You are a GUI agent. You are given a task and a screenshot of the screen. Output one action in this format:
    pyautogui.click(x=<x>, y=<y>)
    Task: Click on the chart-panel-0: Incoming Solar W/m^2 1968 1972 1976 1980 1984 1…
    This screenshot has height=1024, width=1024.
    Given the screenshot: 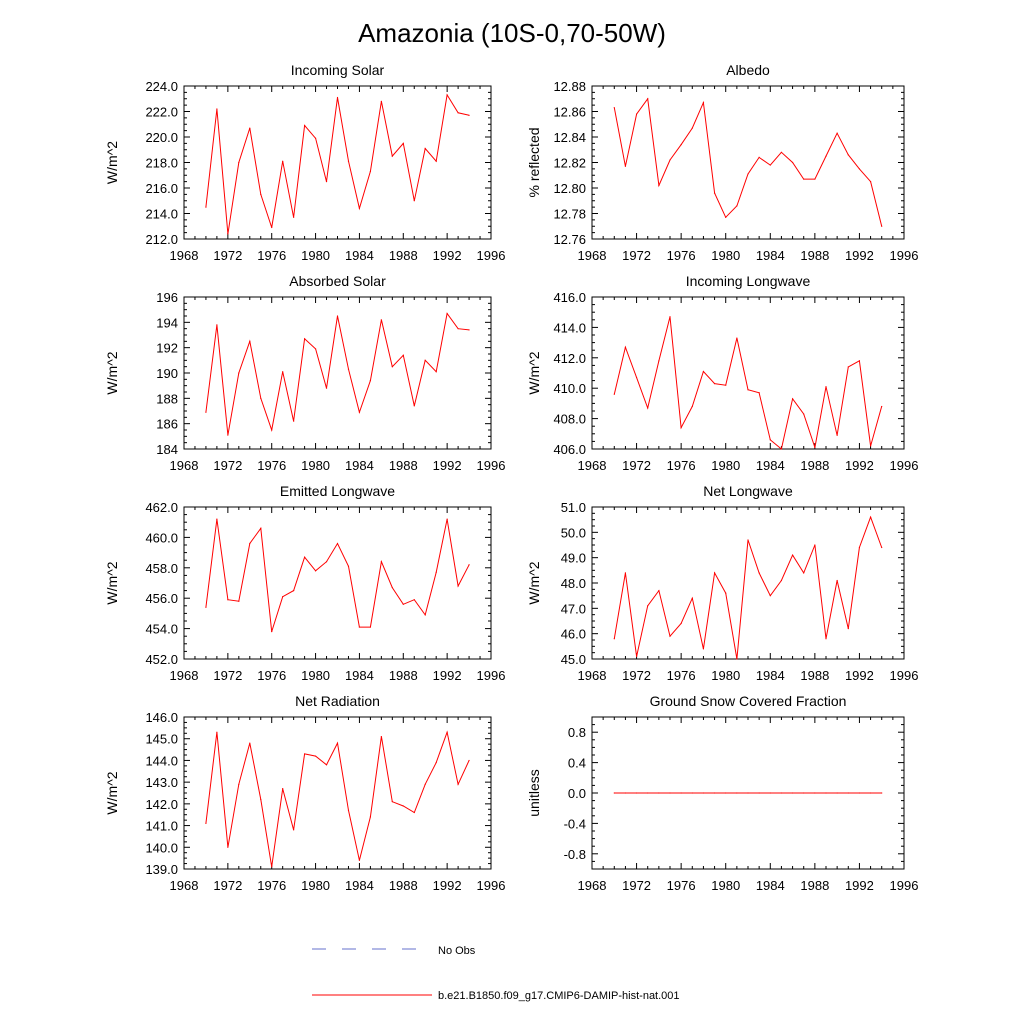 What is the action you would take?
    pyautogui.click(x=304, y=162)
    